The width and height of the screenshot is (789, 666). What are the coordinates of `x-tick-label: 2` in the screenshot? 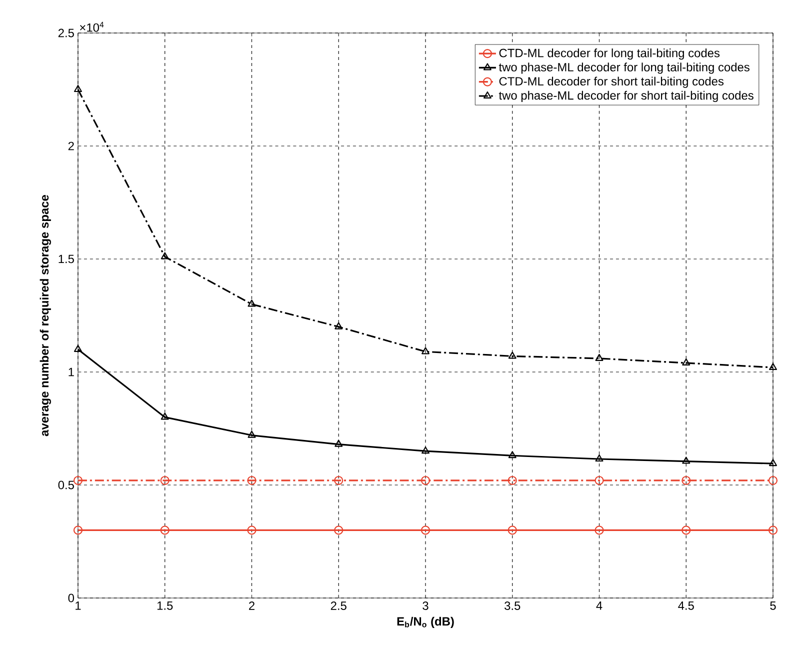 It's located at (251, 606).